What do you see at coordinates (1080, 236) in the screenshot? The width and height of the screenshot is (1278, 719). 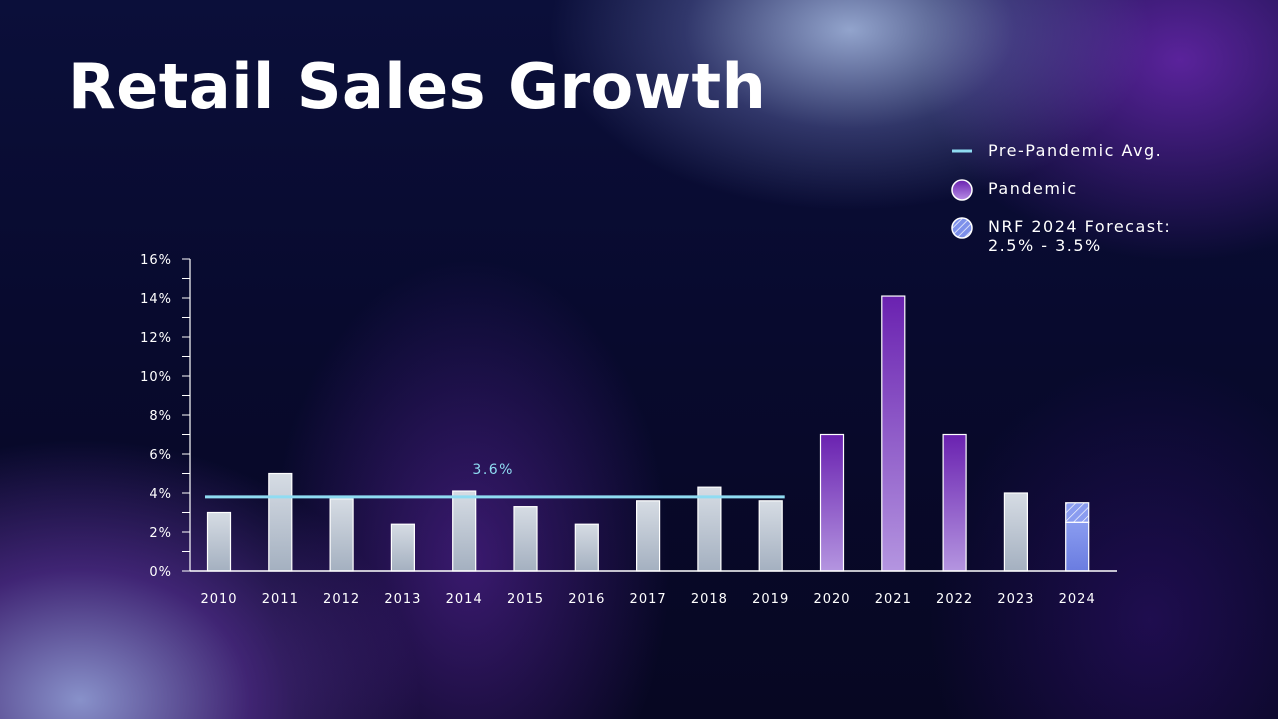 I see `legend-label: NRF 2024 Forecast: 2.5% - 3.5%` at bounding box center [1080, 236].